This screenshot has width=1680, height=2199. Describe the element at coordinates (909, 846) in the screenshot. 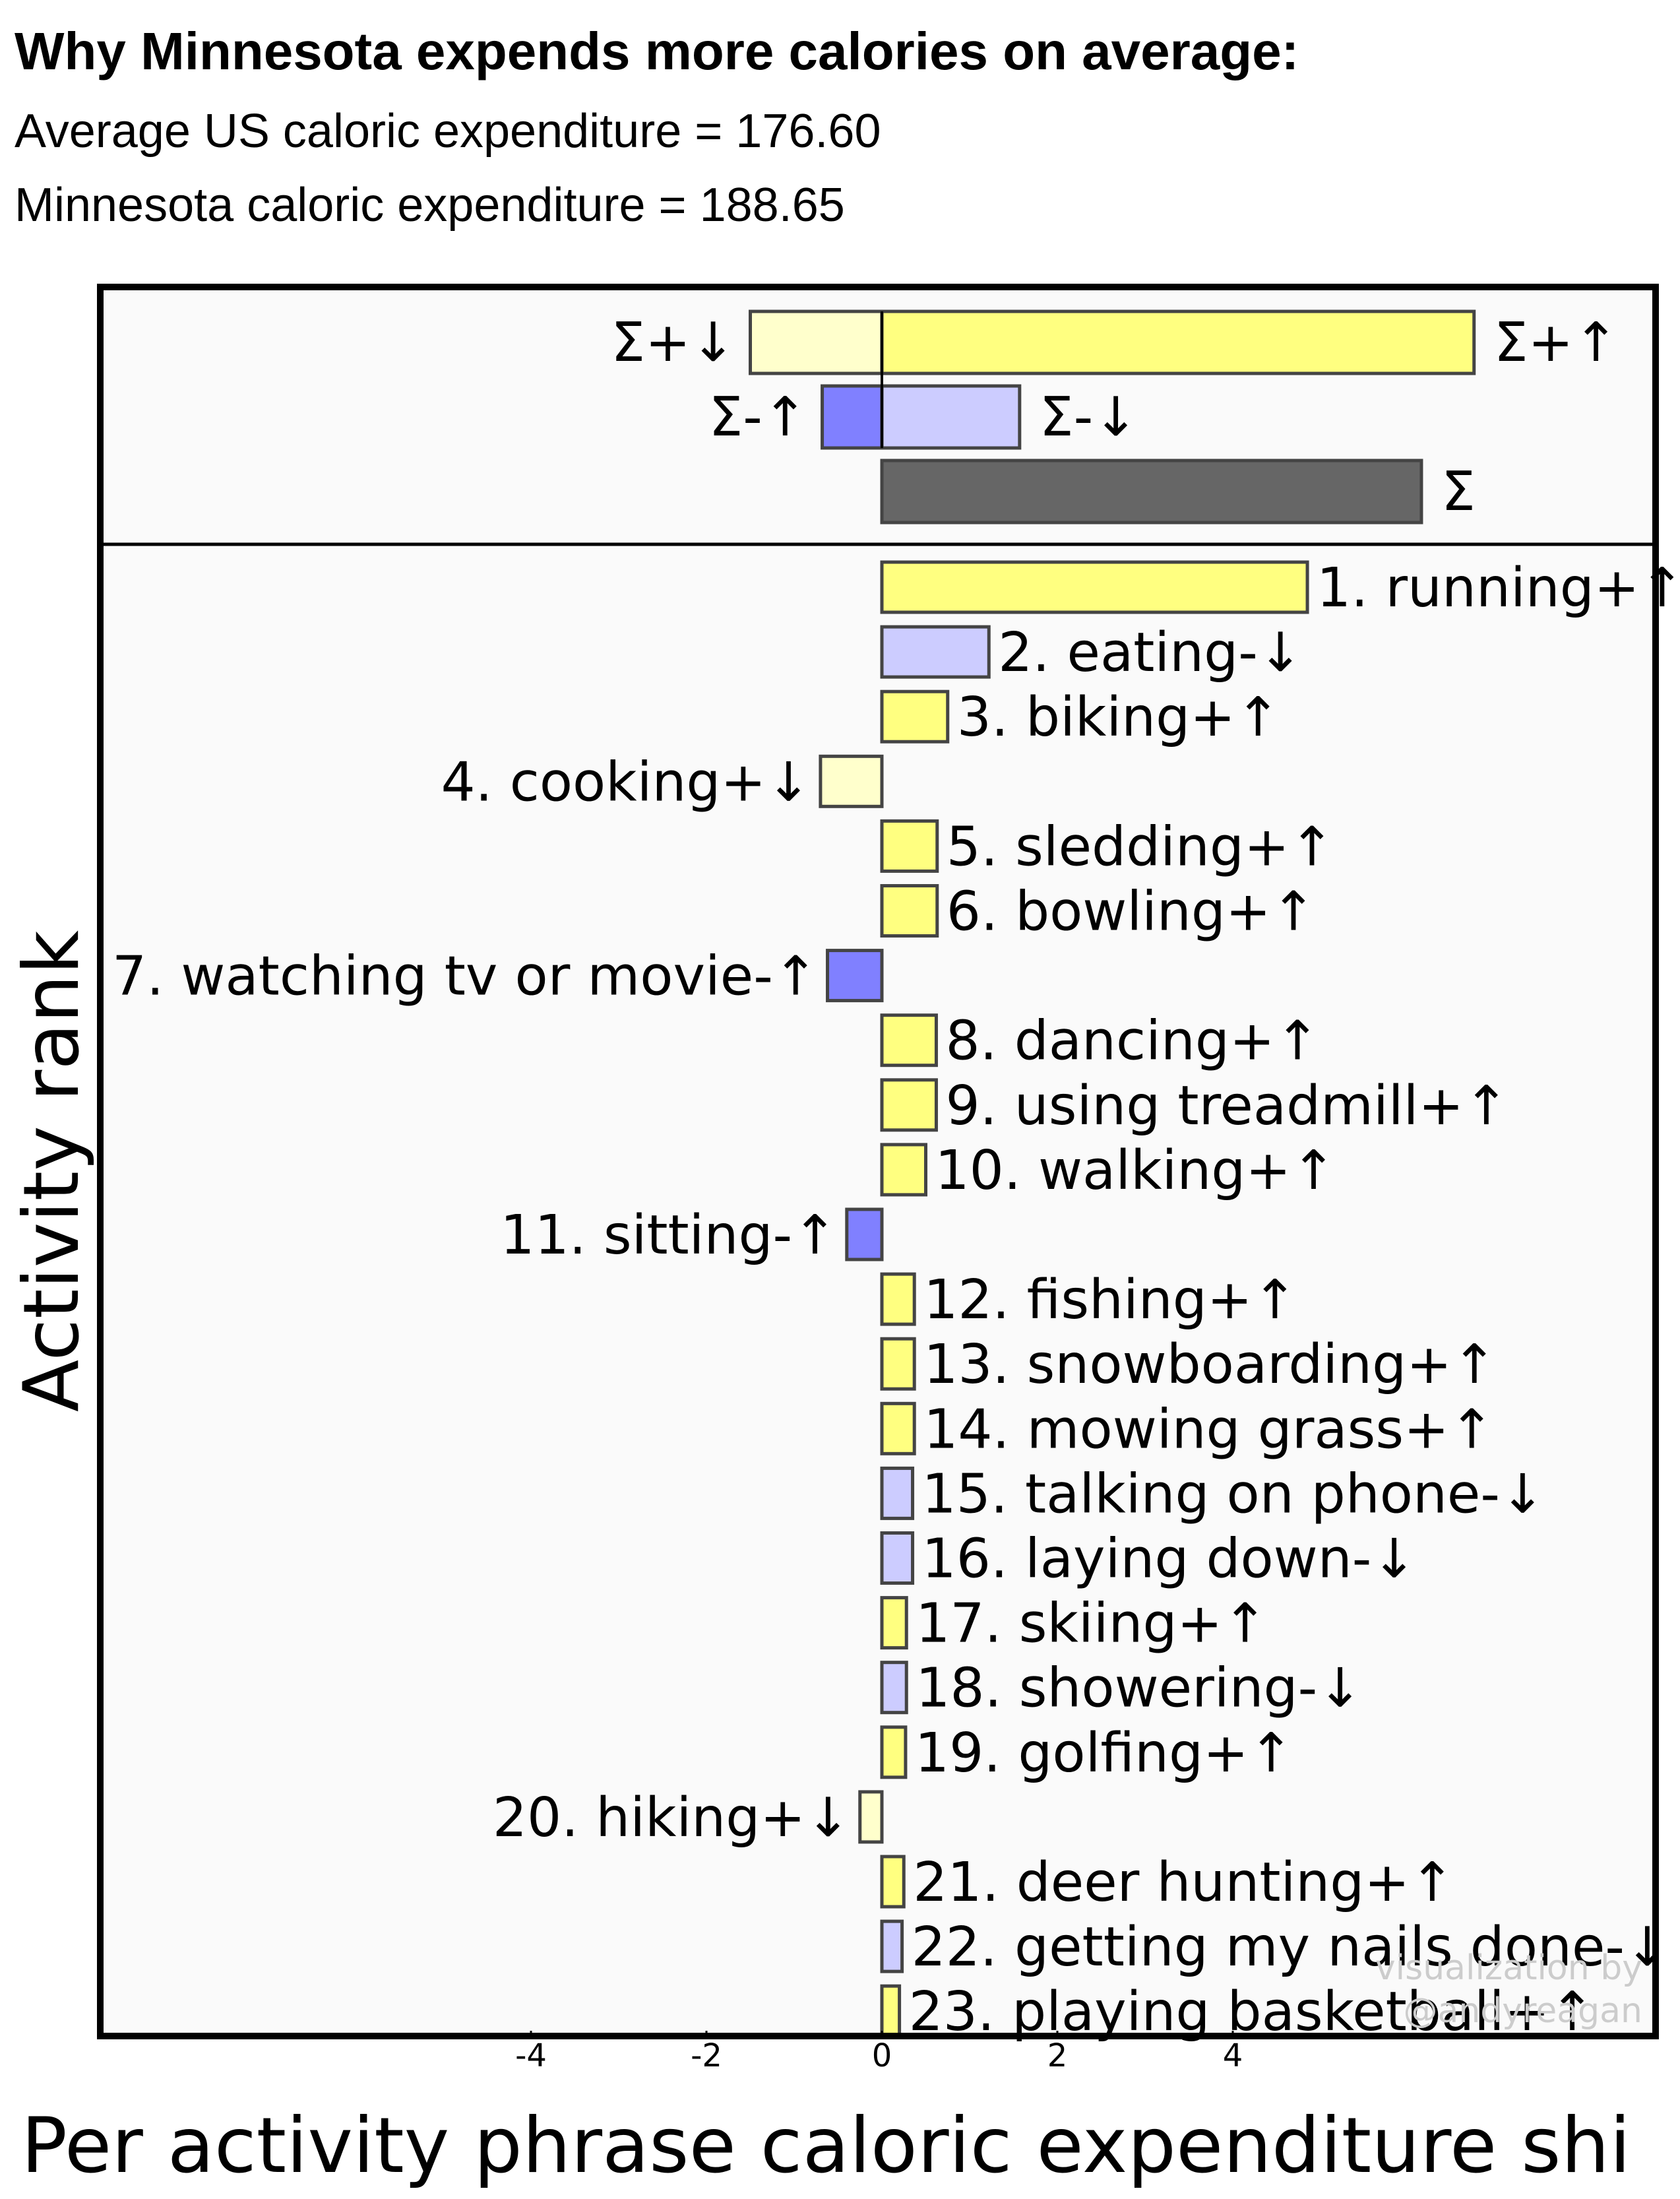

I see `bar-sledding` at that location.